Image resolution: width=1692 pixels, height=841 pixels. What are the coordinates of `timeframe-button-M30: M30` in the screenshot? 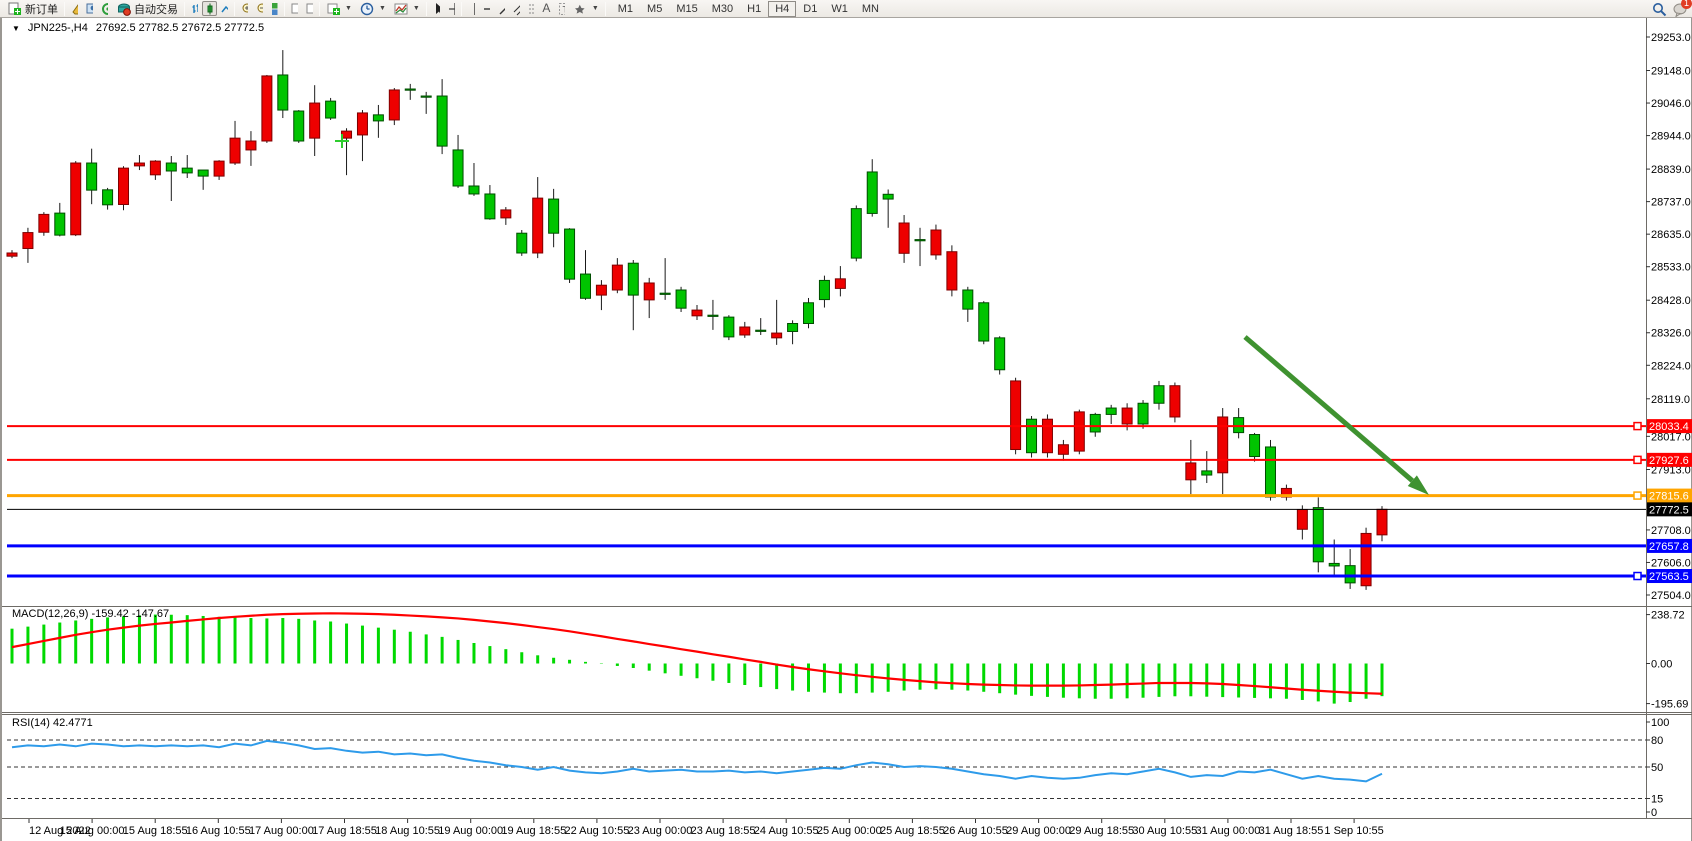 It's located at (722, 8).